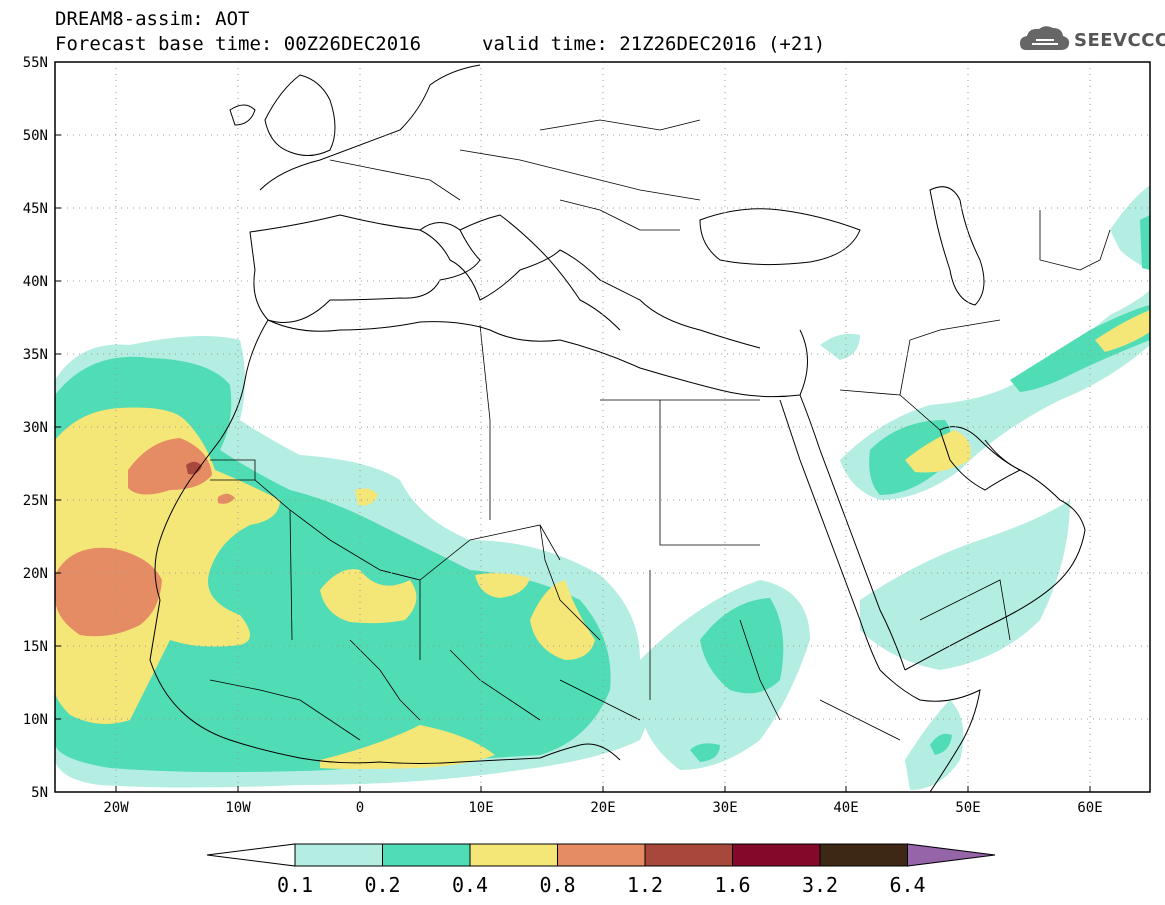  Describe the element at coordinates (654, 44) in the screenshot. I see `valid-time: valid time: 21Z26DEC2016 (+21)` at that location.